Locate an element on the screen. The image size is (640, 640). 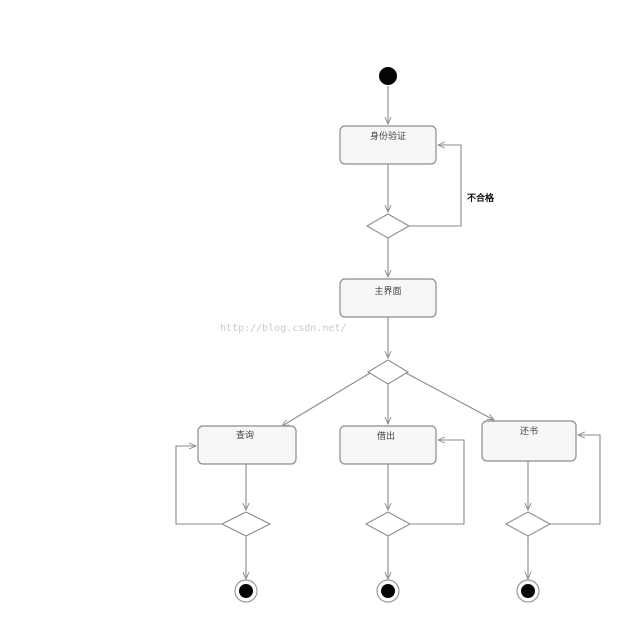
decision-borrow is located at coordinates (388, 524).